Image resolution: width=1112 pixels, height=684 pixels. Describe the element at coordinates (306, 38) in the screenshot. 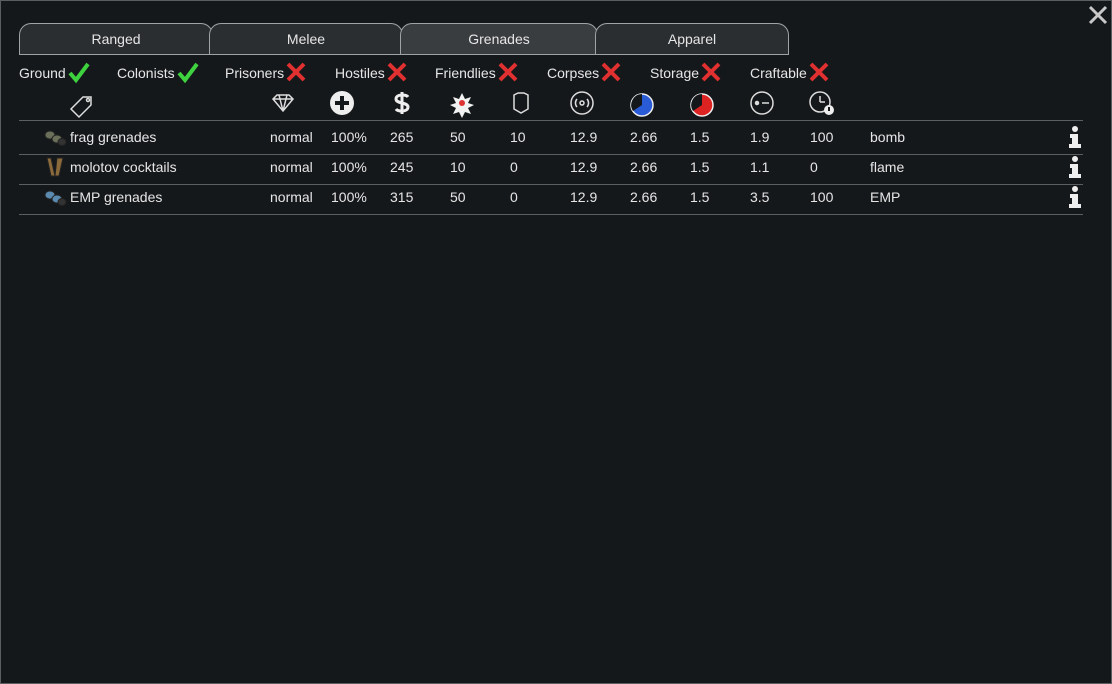

I see `tab: Melee` at that location.